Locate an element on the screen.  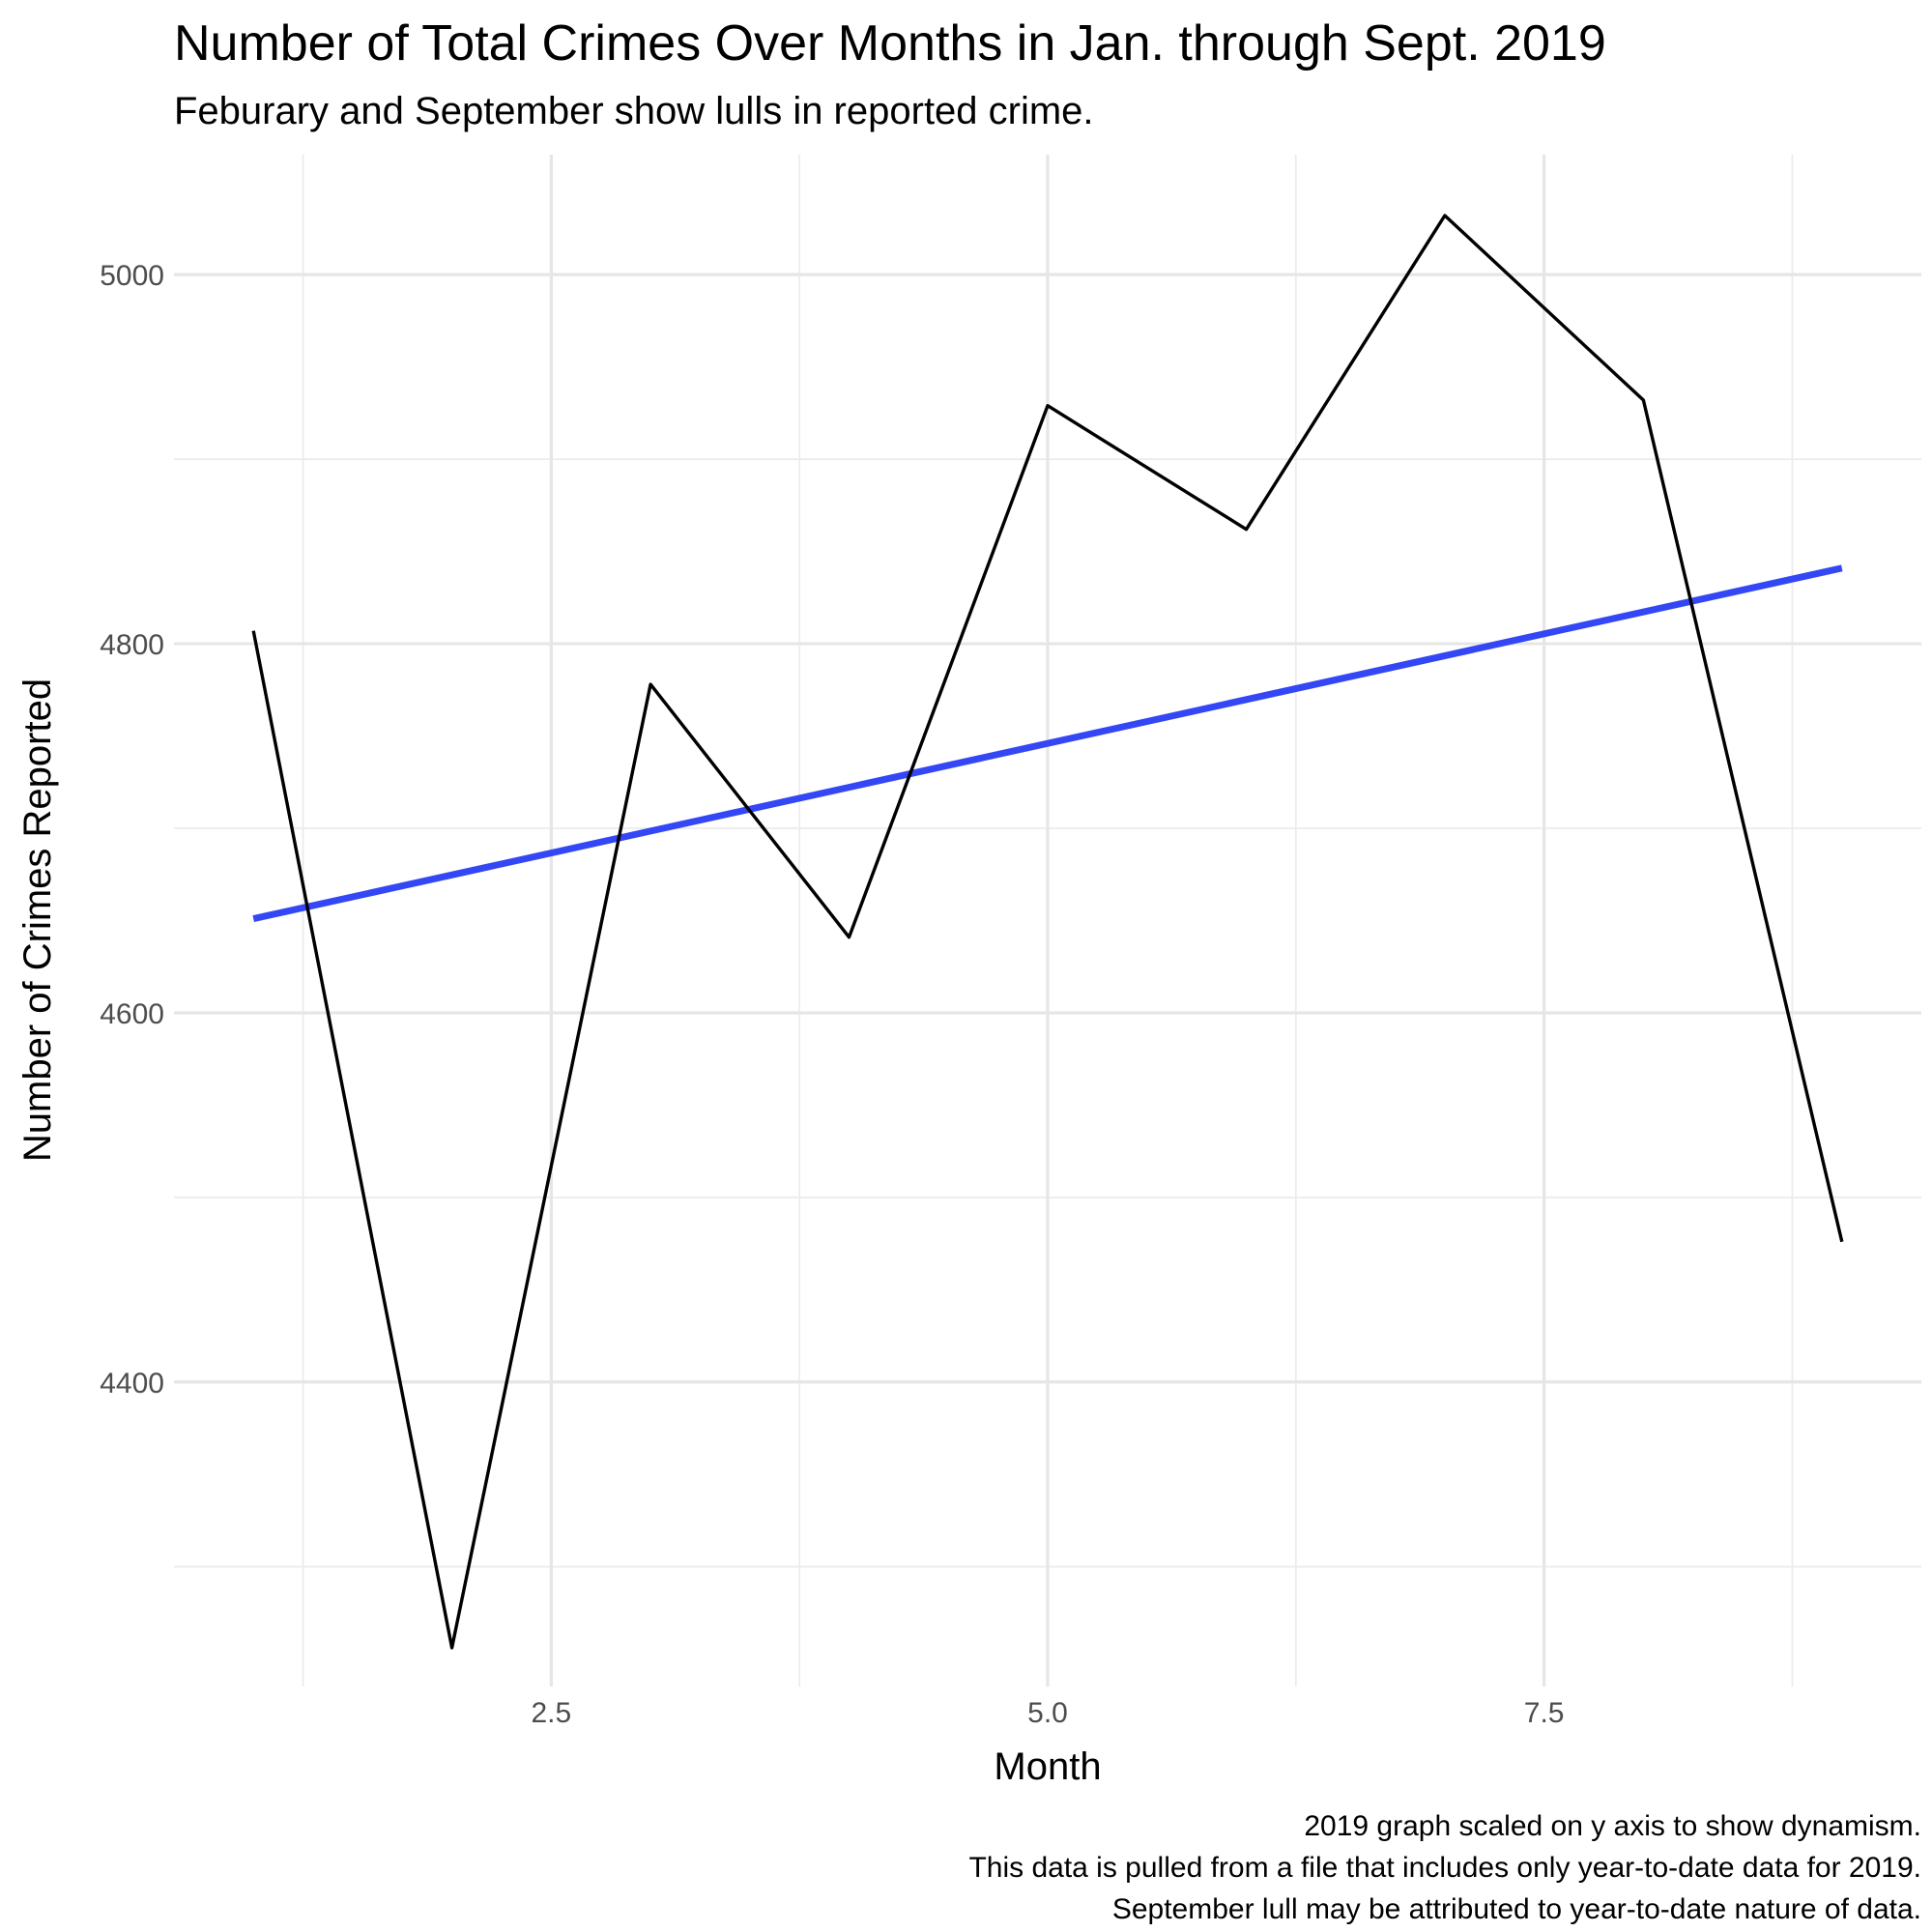
x-tick-label: 7.5 is located at coordinates (1544, 1713).